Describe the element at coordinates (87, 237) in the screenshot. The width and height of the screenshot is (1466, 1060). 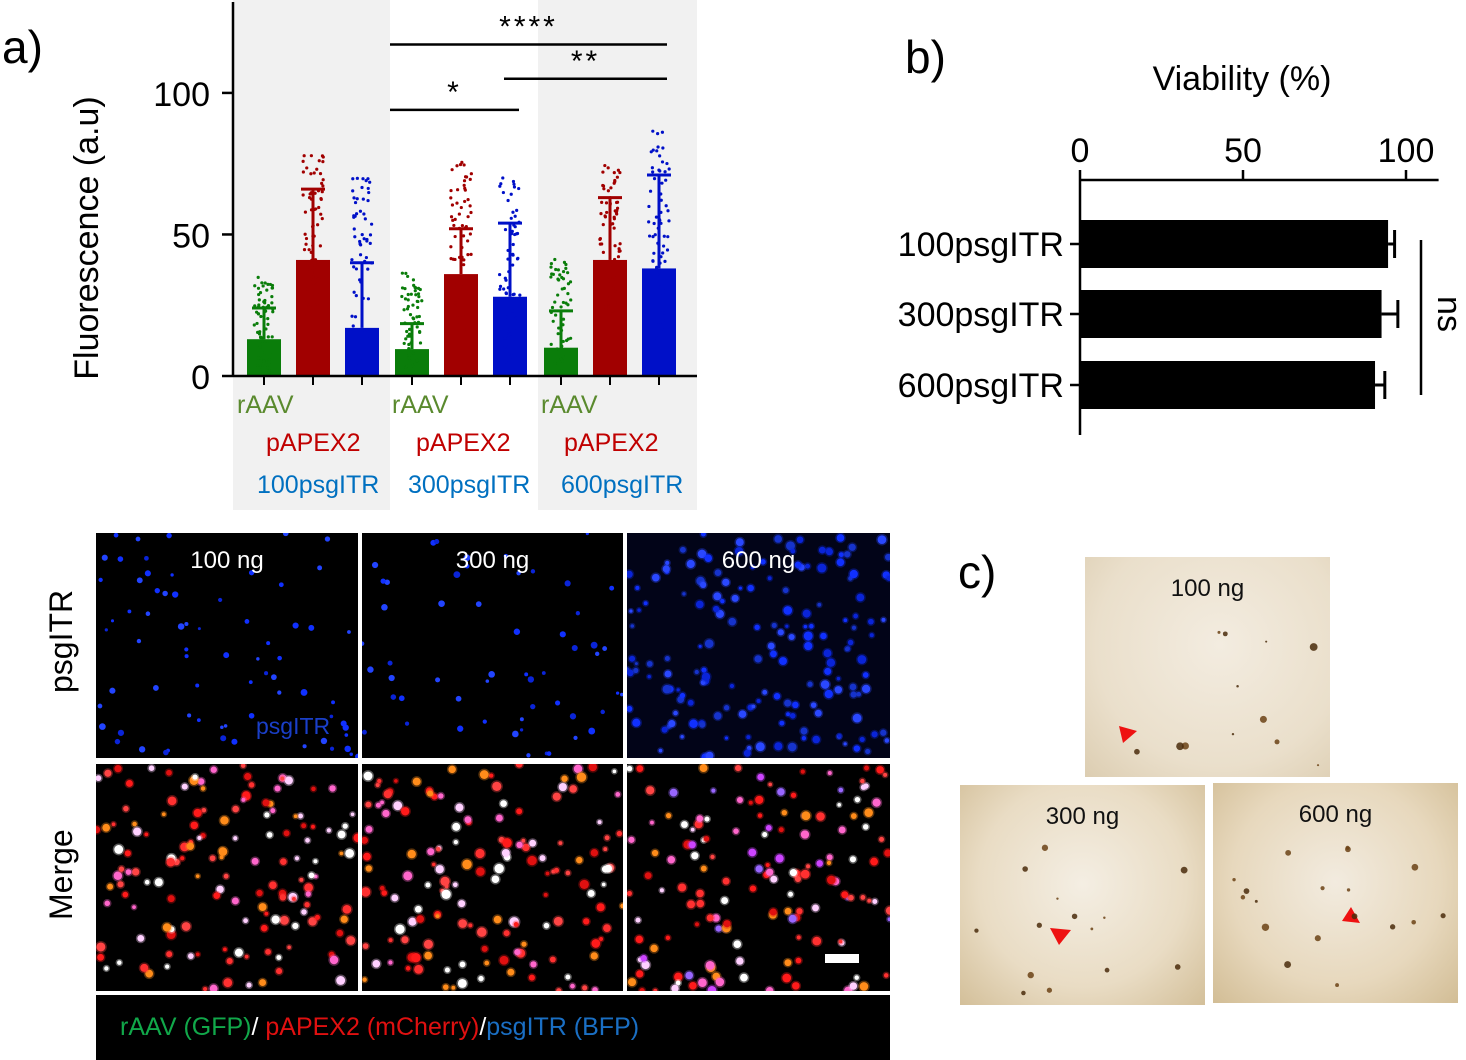
I see `y-axis-title: Fluorescence (a.u)` at that location.